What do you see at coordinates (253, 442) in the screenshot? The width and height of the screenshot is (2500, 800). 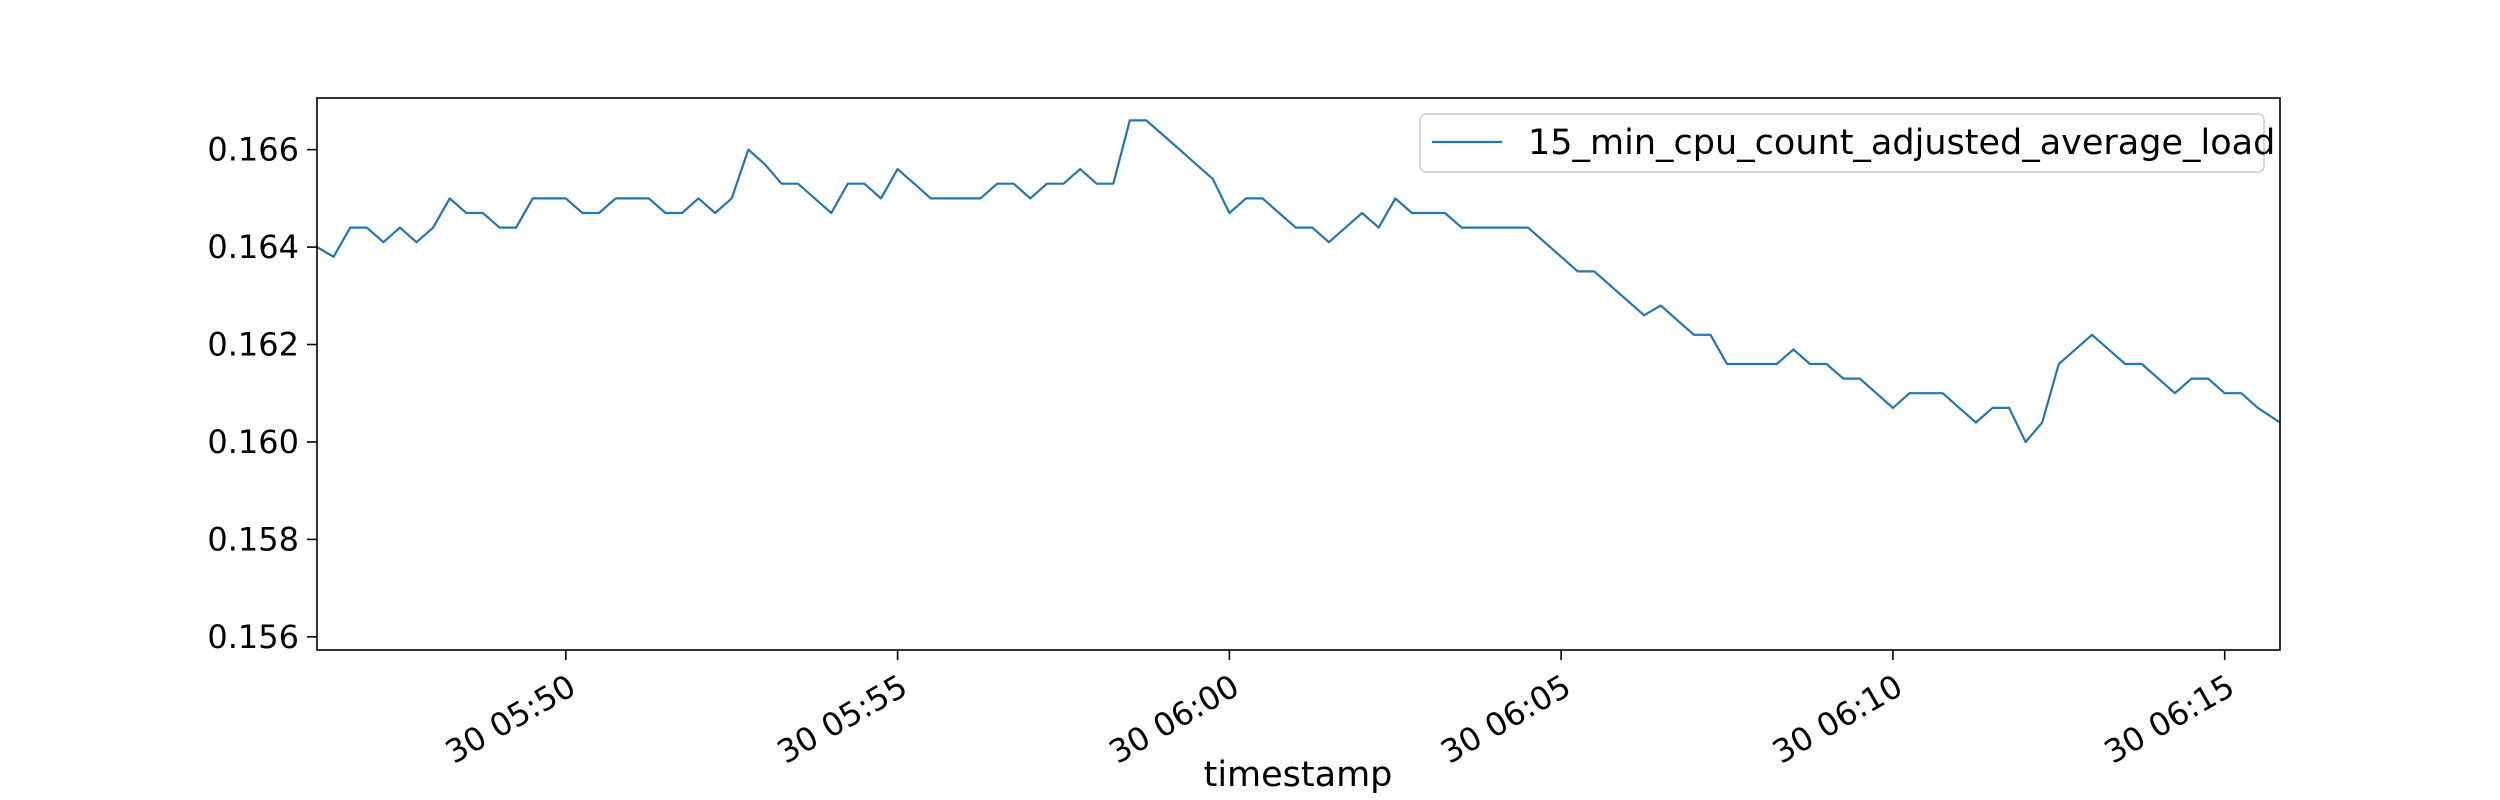 I see `y-tick-label: 0.160` at bounding box center [253, 442].